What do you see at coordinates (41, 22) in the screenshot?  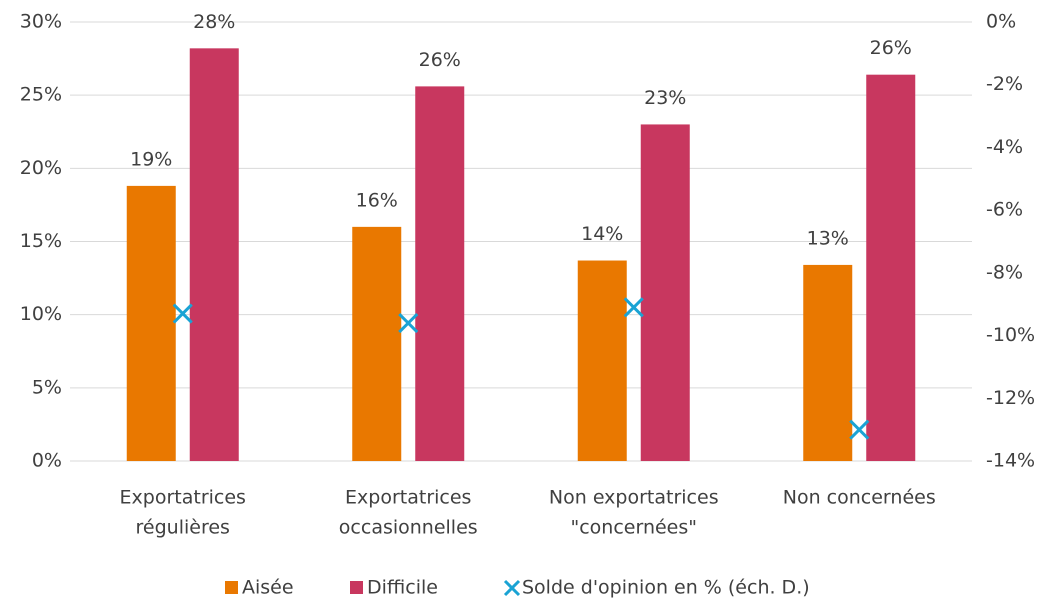 I see `y-tick-label: 30%` at bounding box center [41, 22].